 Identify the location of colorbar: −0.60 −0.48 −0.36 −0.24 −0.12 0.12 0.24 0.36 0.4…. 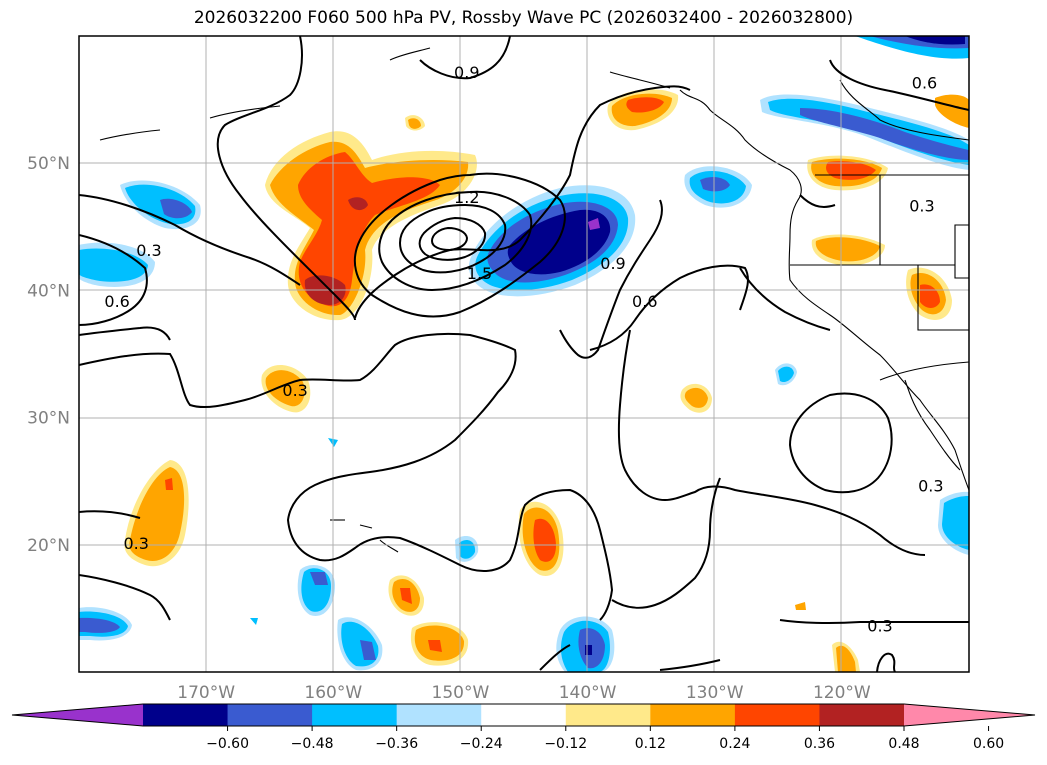
(523, 727).